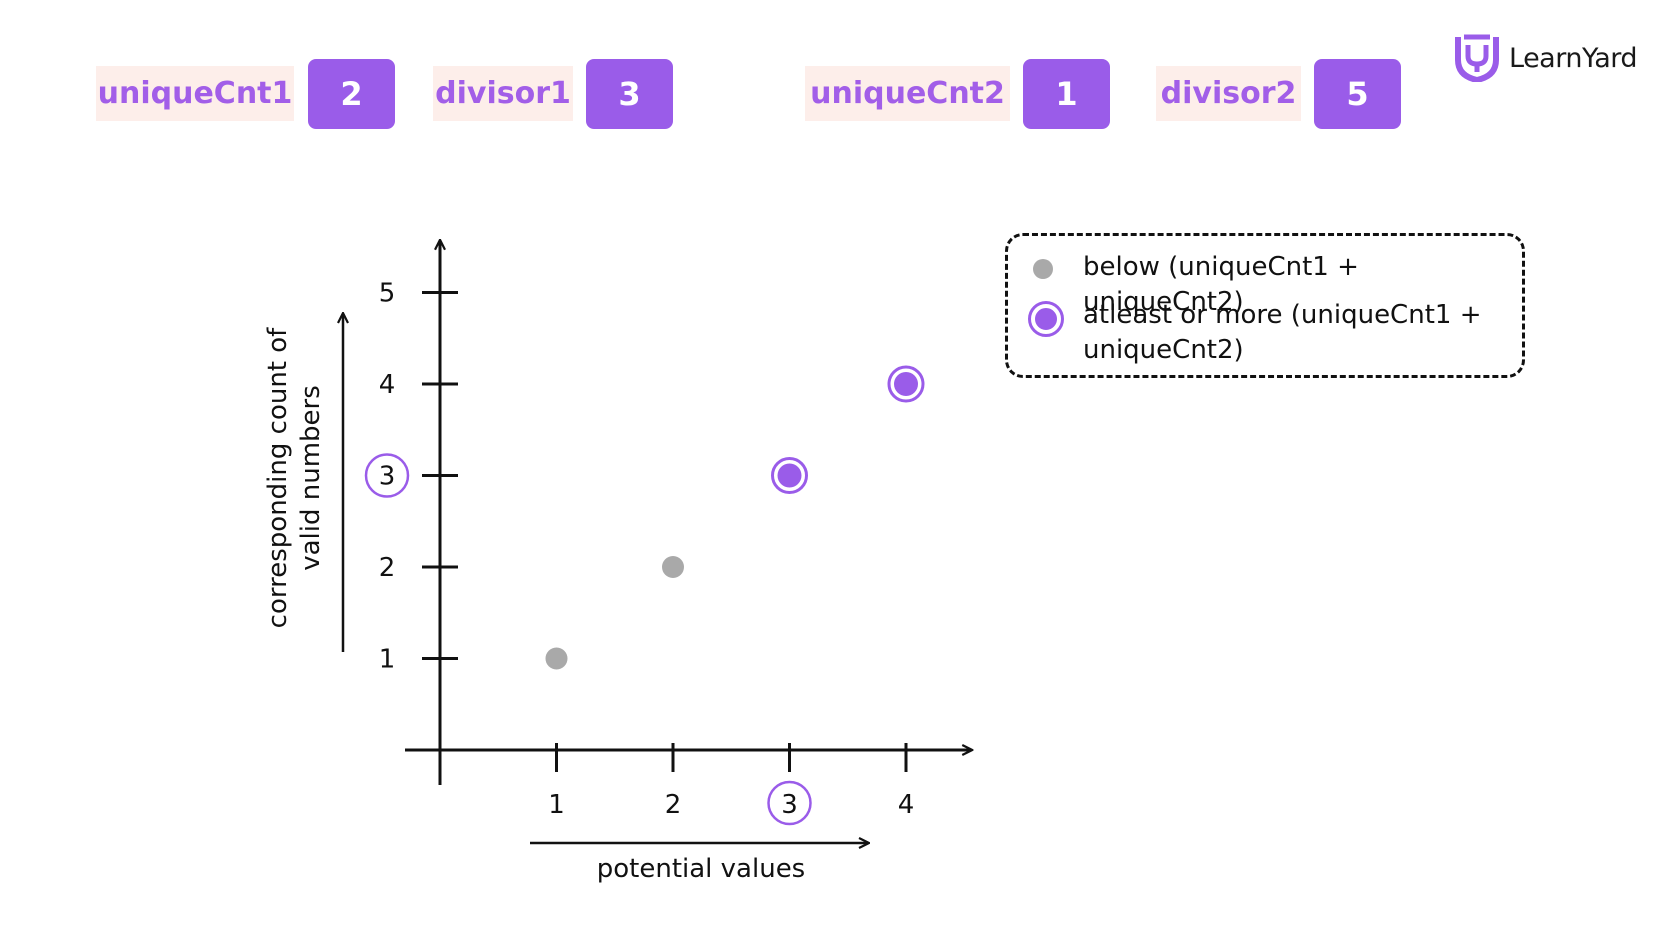  Describe the element at coordinates (387, 660) in the screenshot. I see `y-tick-label: 1` at that location.